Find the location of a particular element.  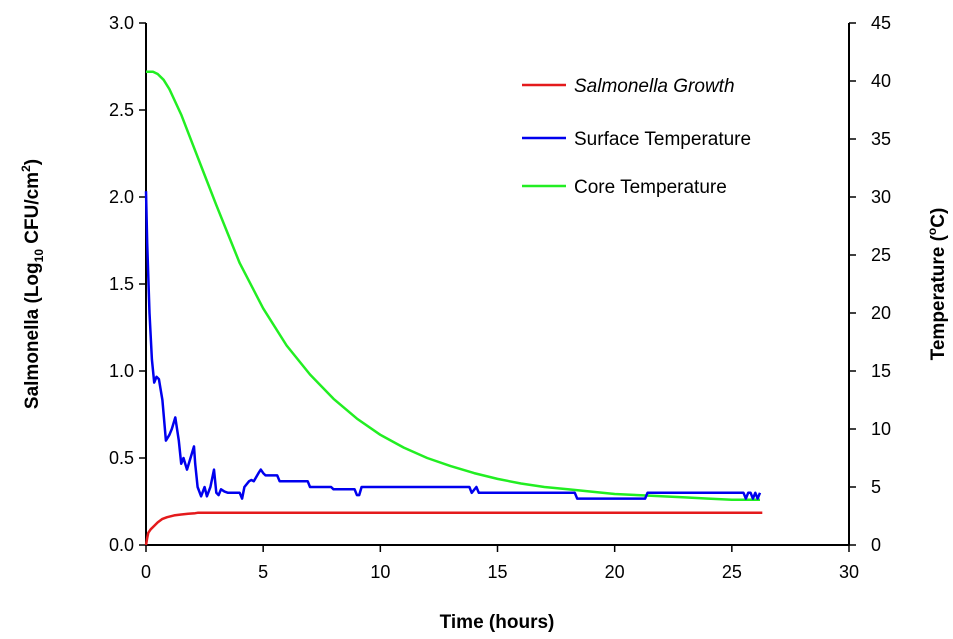

x-tick-label: 25 is located at coordinates (732, 572).